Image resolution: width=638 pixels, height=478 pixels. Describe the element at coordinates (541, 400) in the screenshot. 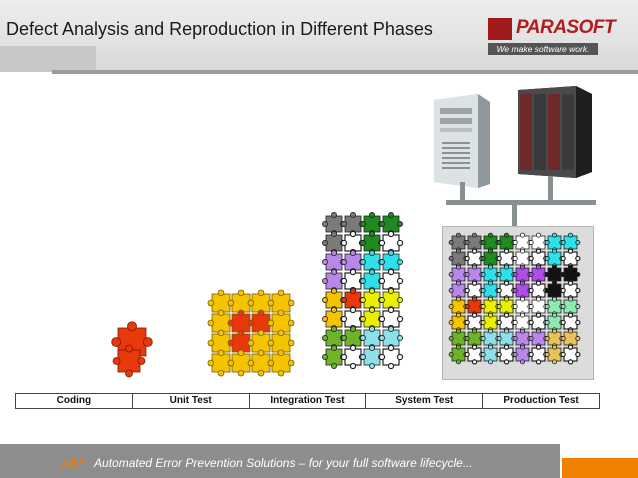

I see `phase-production-test: Production Test` at that location.